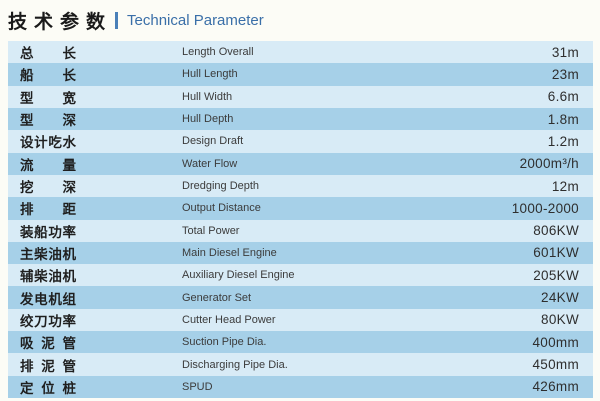 The image size is (600, 401). Describe the element at coordinates (48, 188) in the screenshot. I see `param-name-zh: 挖深` at that location.